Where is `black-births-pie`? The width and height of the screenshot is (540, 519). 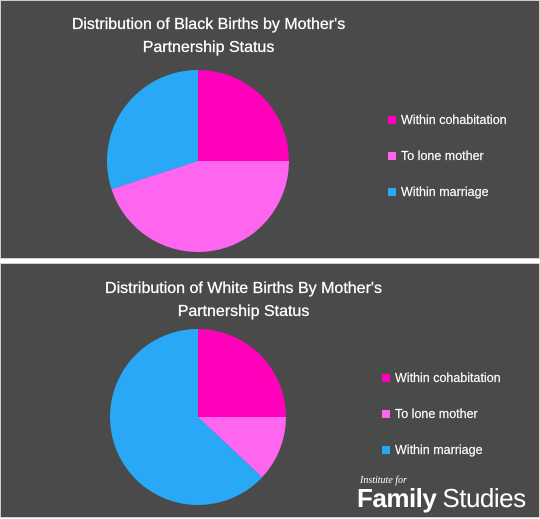 black-births-pie is located at coordinates (197, 161).